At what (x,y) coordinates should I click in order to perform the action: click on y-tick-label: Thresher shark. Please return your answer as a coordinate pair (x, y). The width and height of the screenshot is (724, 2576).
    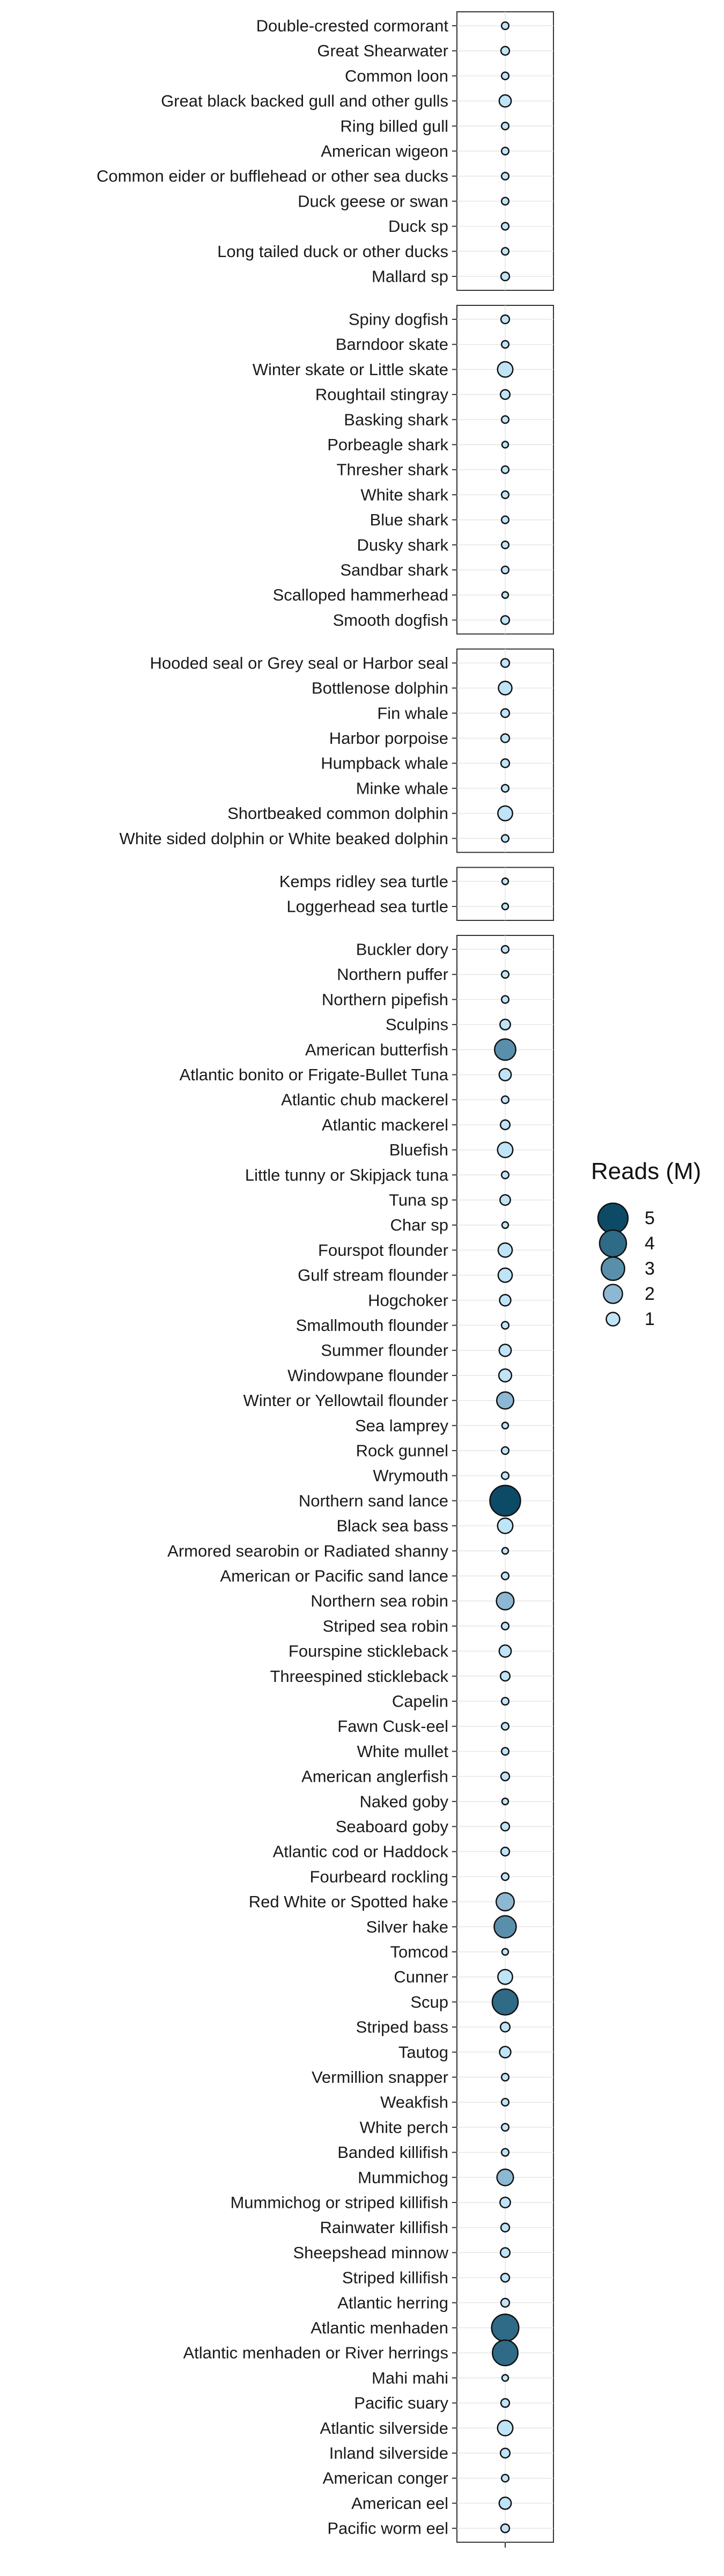
    Looking at the image, I should click on (393, 469).